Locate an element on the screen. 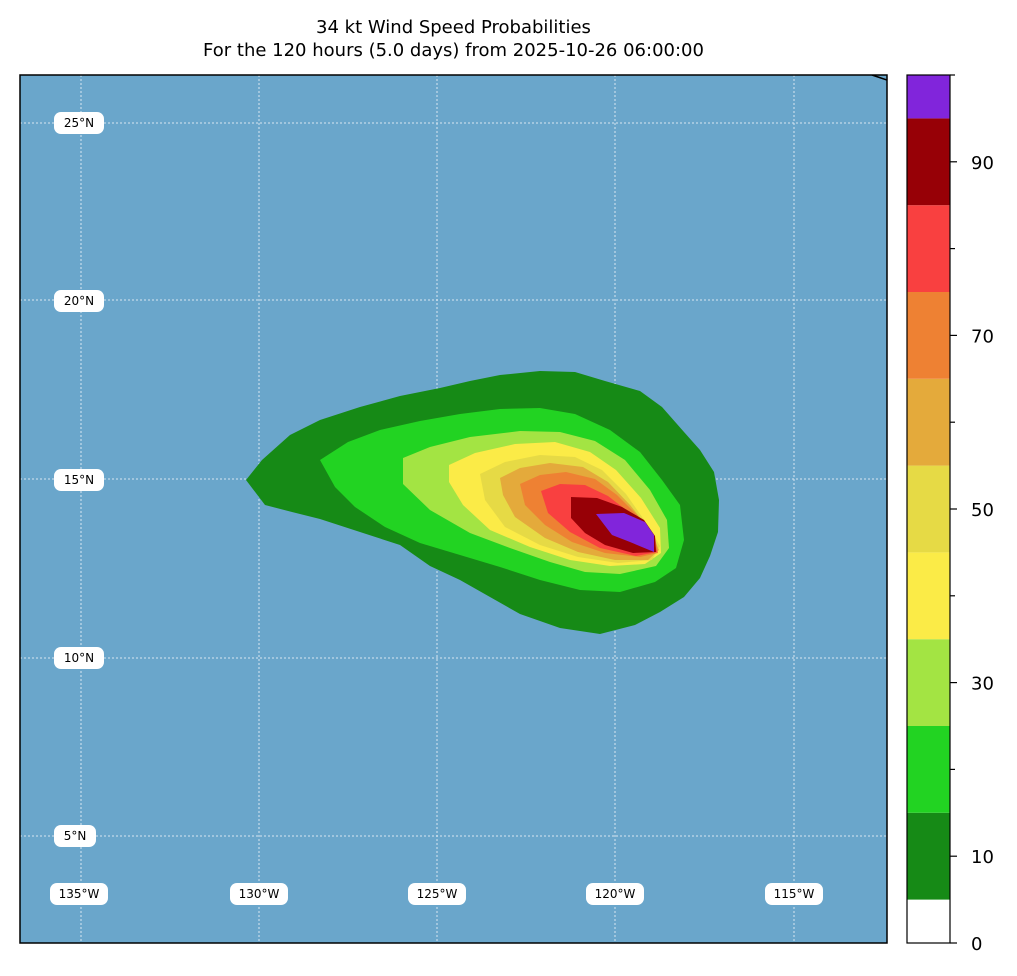 The width and height of the screenshot is (1017, 976). colorbar: 0 10 30 50 70 90 is located at coordinates (950, 514).